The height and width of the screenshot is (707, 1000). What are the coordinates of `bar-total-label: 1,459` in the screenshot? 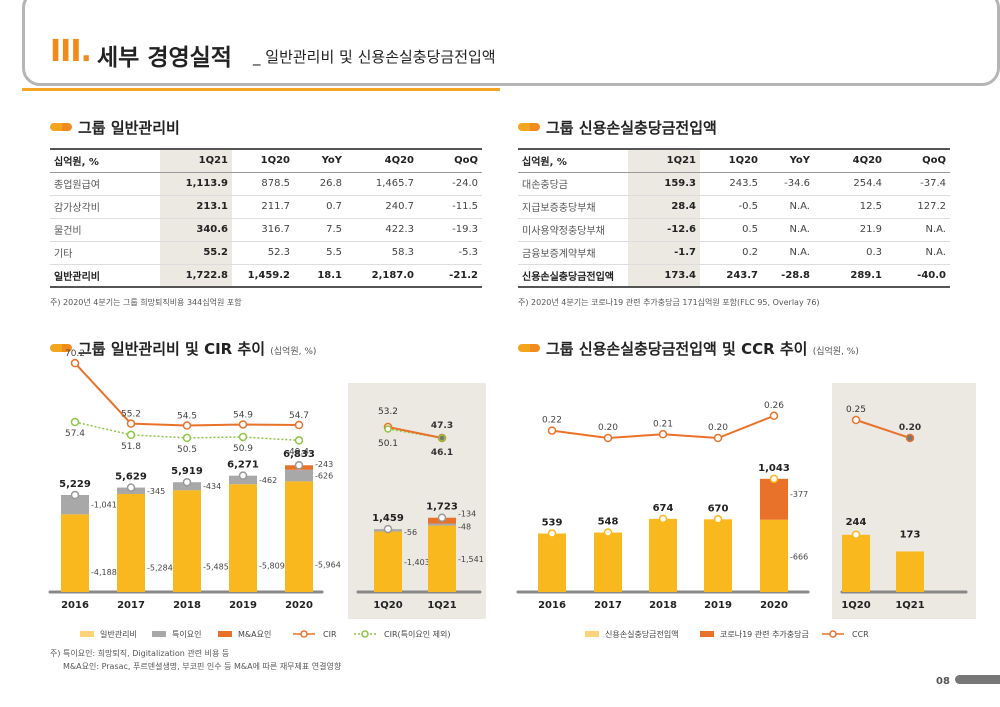 It's located at (388, 518).